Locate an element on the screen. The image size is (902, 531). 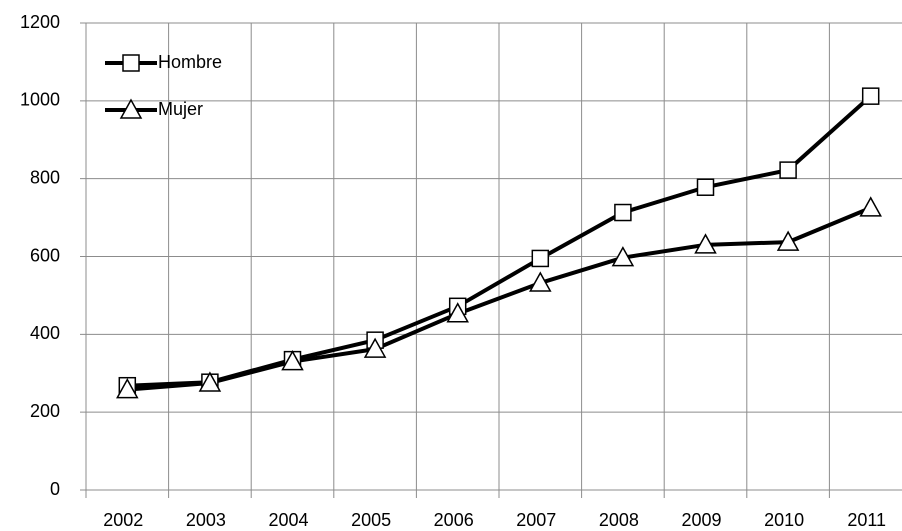
y-tick-label: 1200 is located at coordinates (40, 22).